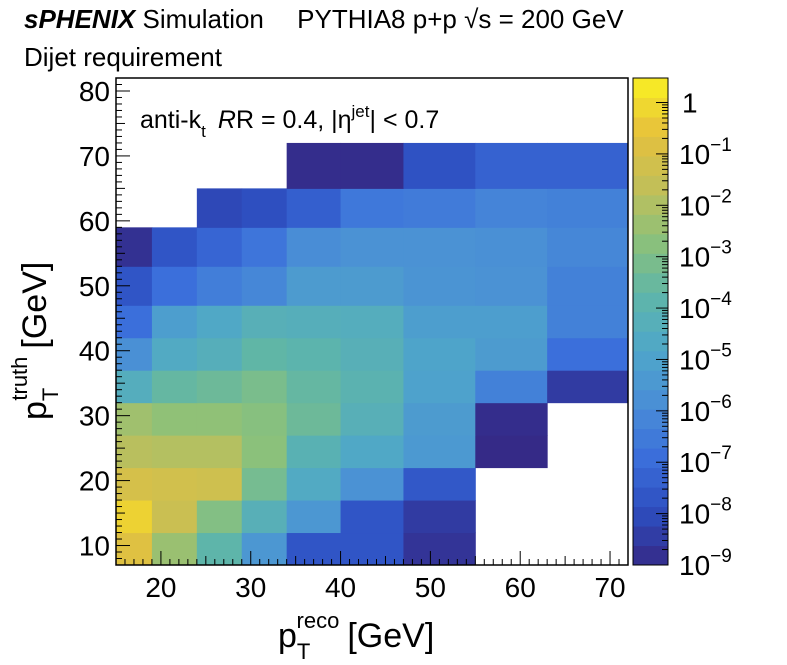 The image size is (787, 665). I want to click on x-axis-title: pTreco [GeV], so click(356, 636).